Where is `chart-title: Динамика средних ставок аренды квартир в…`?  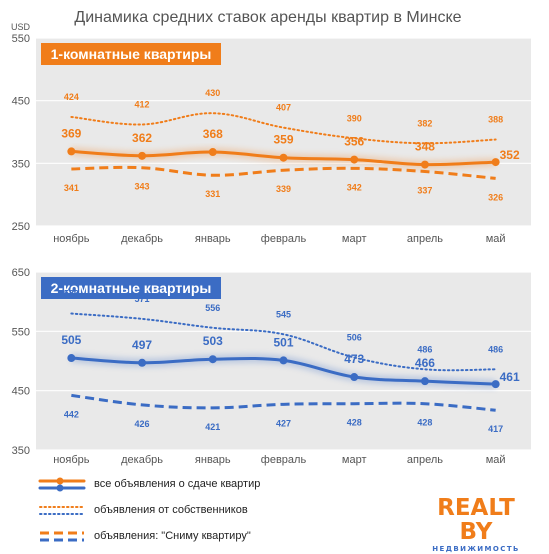 chart-title: Динамика средних ставок аренды квартир в… is located at coordinates (267, 17).